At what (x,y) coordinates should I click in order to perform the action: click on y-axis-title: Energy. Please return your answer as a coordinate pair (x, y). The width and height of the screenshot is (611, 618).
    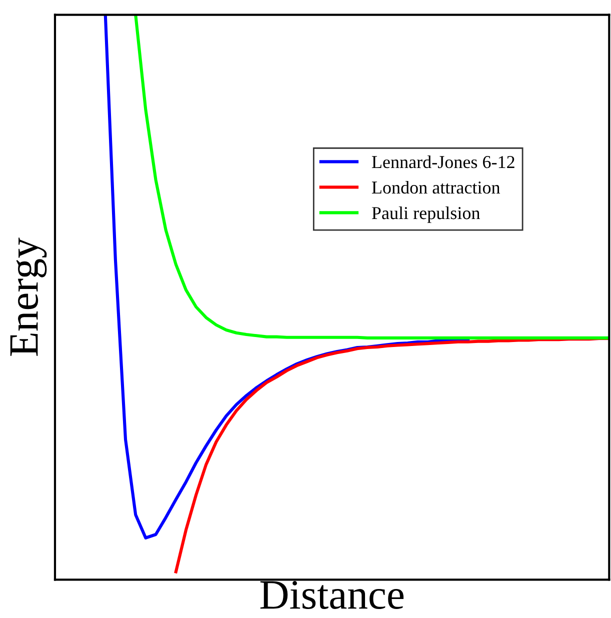
    Looking at the image, I should click on (28, 297).